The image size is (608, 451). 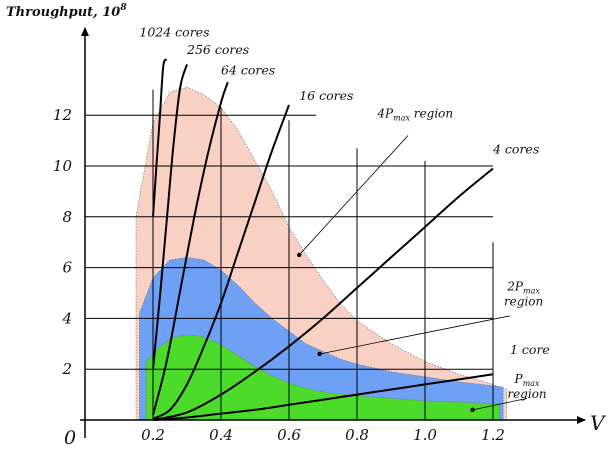 What do you see at coordinates (66, 318) in the screenshot?
I see `y-tick-label: 4` at bounding box center [66, 318].